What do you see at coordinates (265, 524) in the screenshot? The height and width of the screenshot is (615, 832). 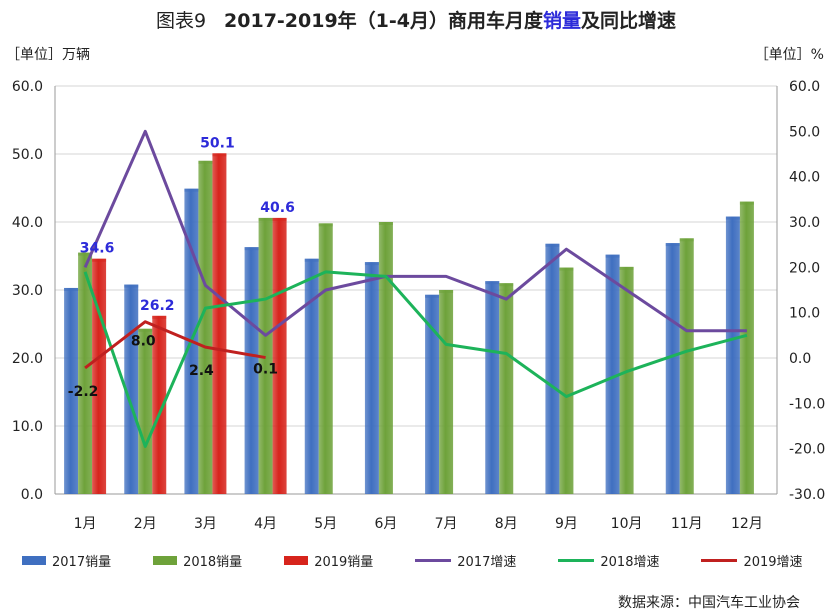 I see `x-tick-label: 4月` at bounding box center [265, 524].